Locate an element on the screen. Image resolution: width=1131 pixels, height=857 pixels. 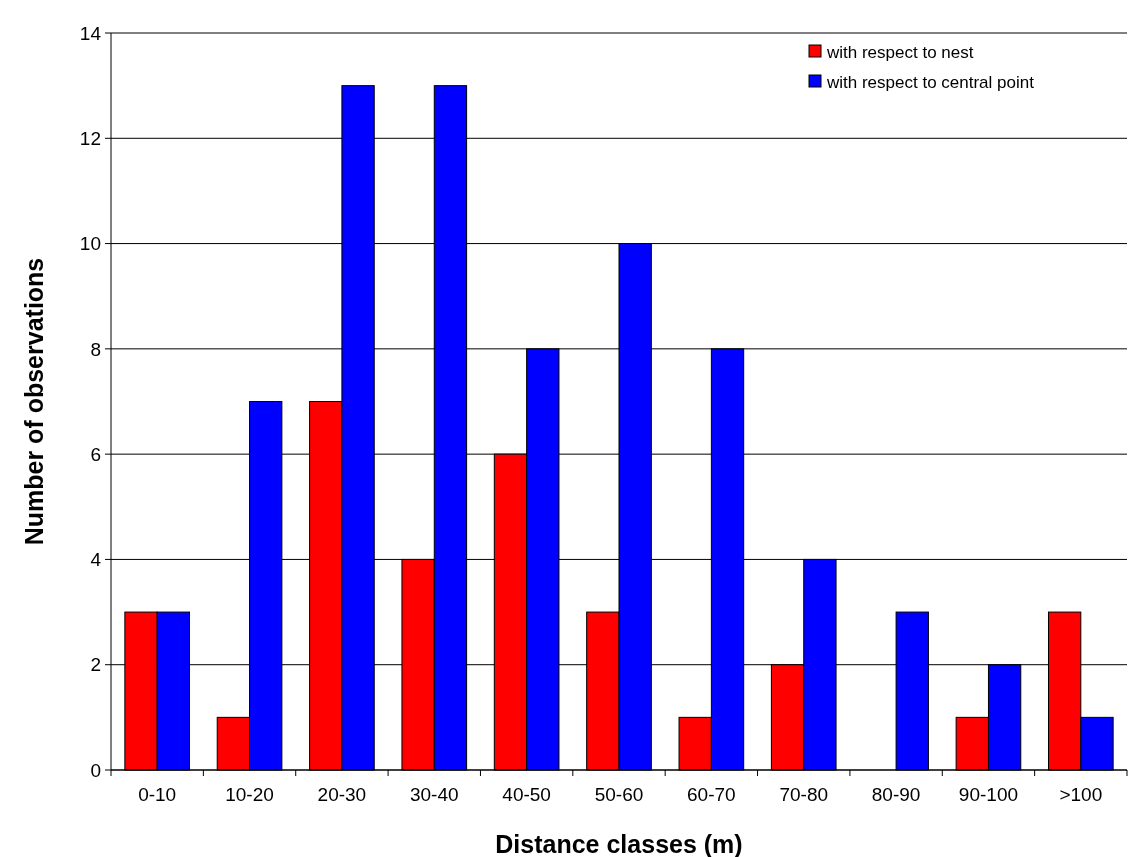
x-tick-label: 40-50 is located at coordinates (526, 794).